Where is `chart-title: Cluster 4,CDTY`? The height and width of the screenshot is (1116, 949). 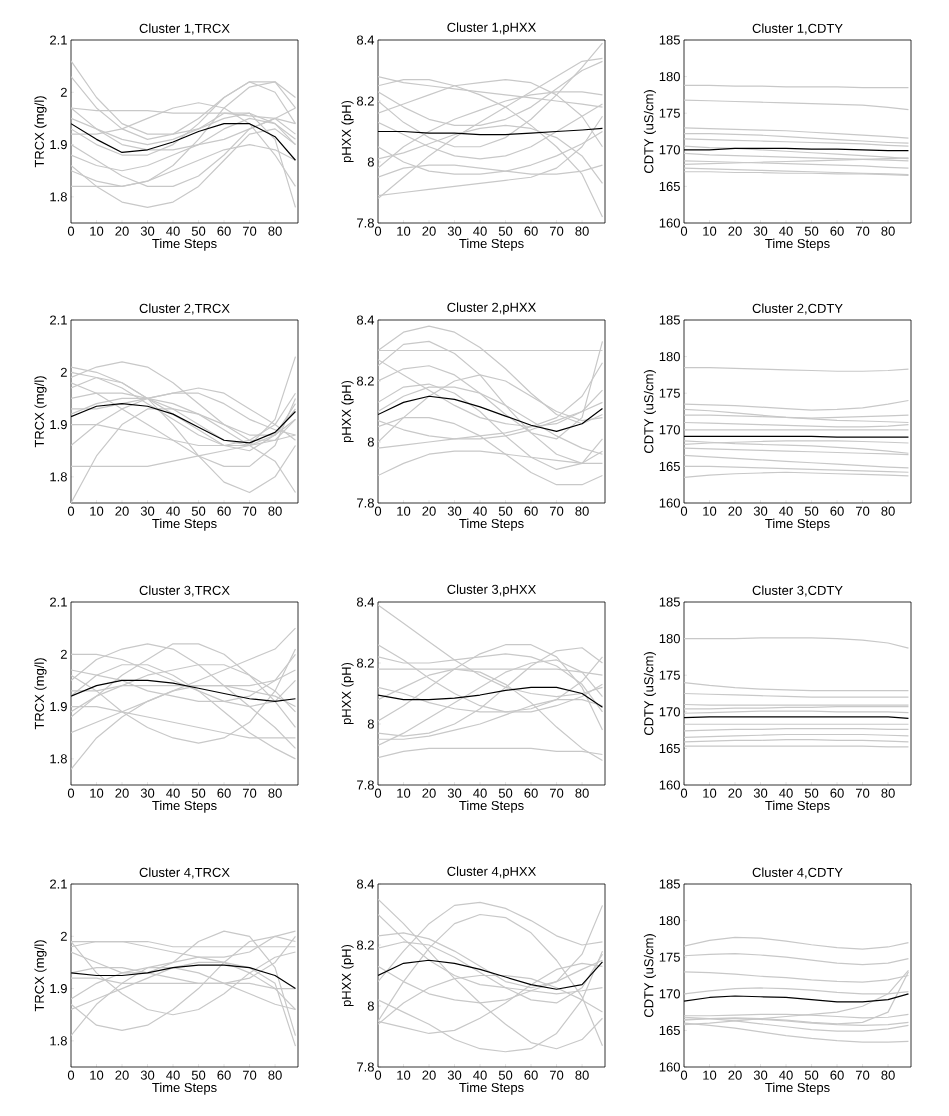 chart-title: Cluster 4,CDTY is located at coordinates (797, 873).